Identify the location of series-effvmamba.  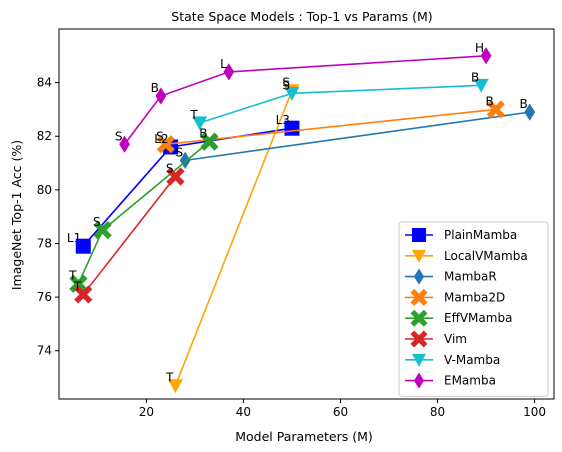
(144, 212).